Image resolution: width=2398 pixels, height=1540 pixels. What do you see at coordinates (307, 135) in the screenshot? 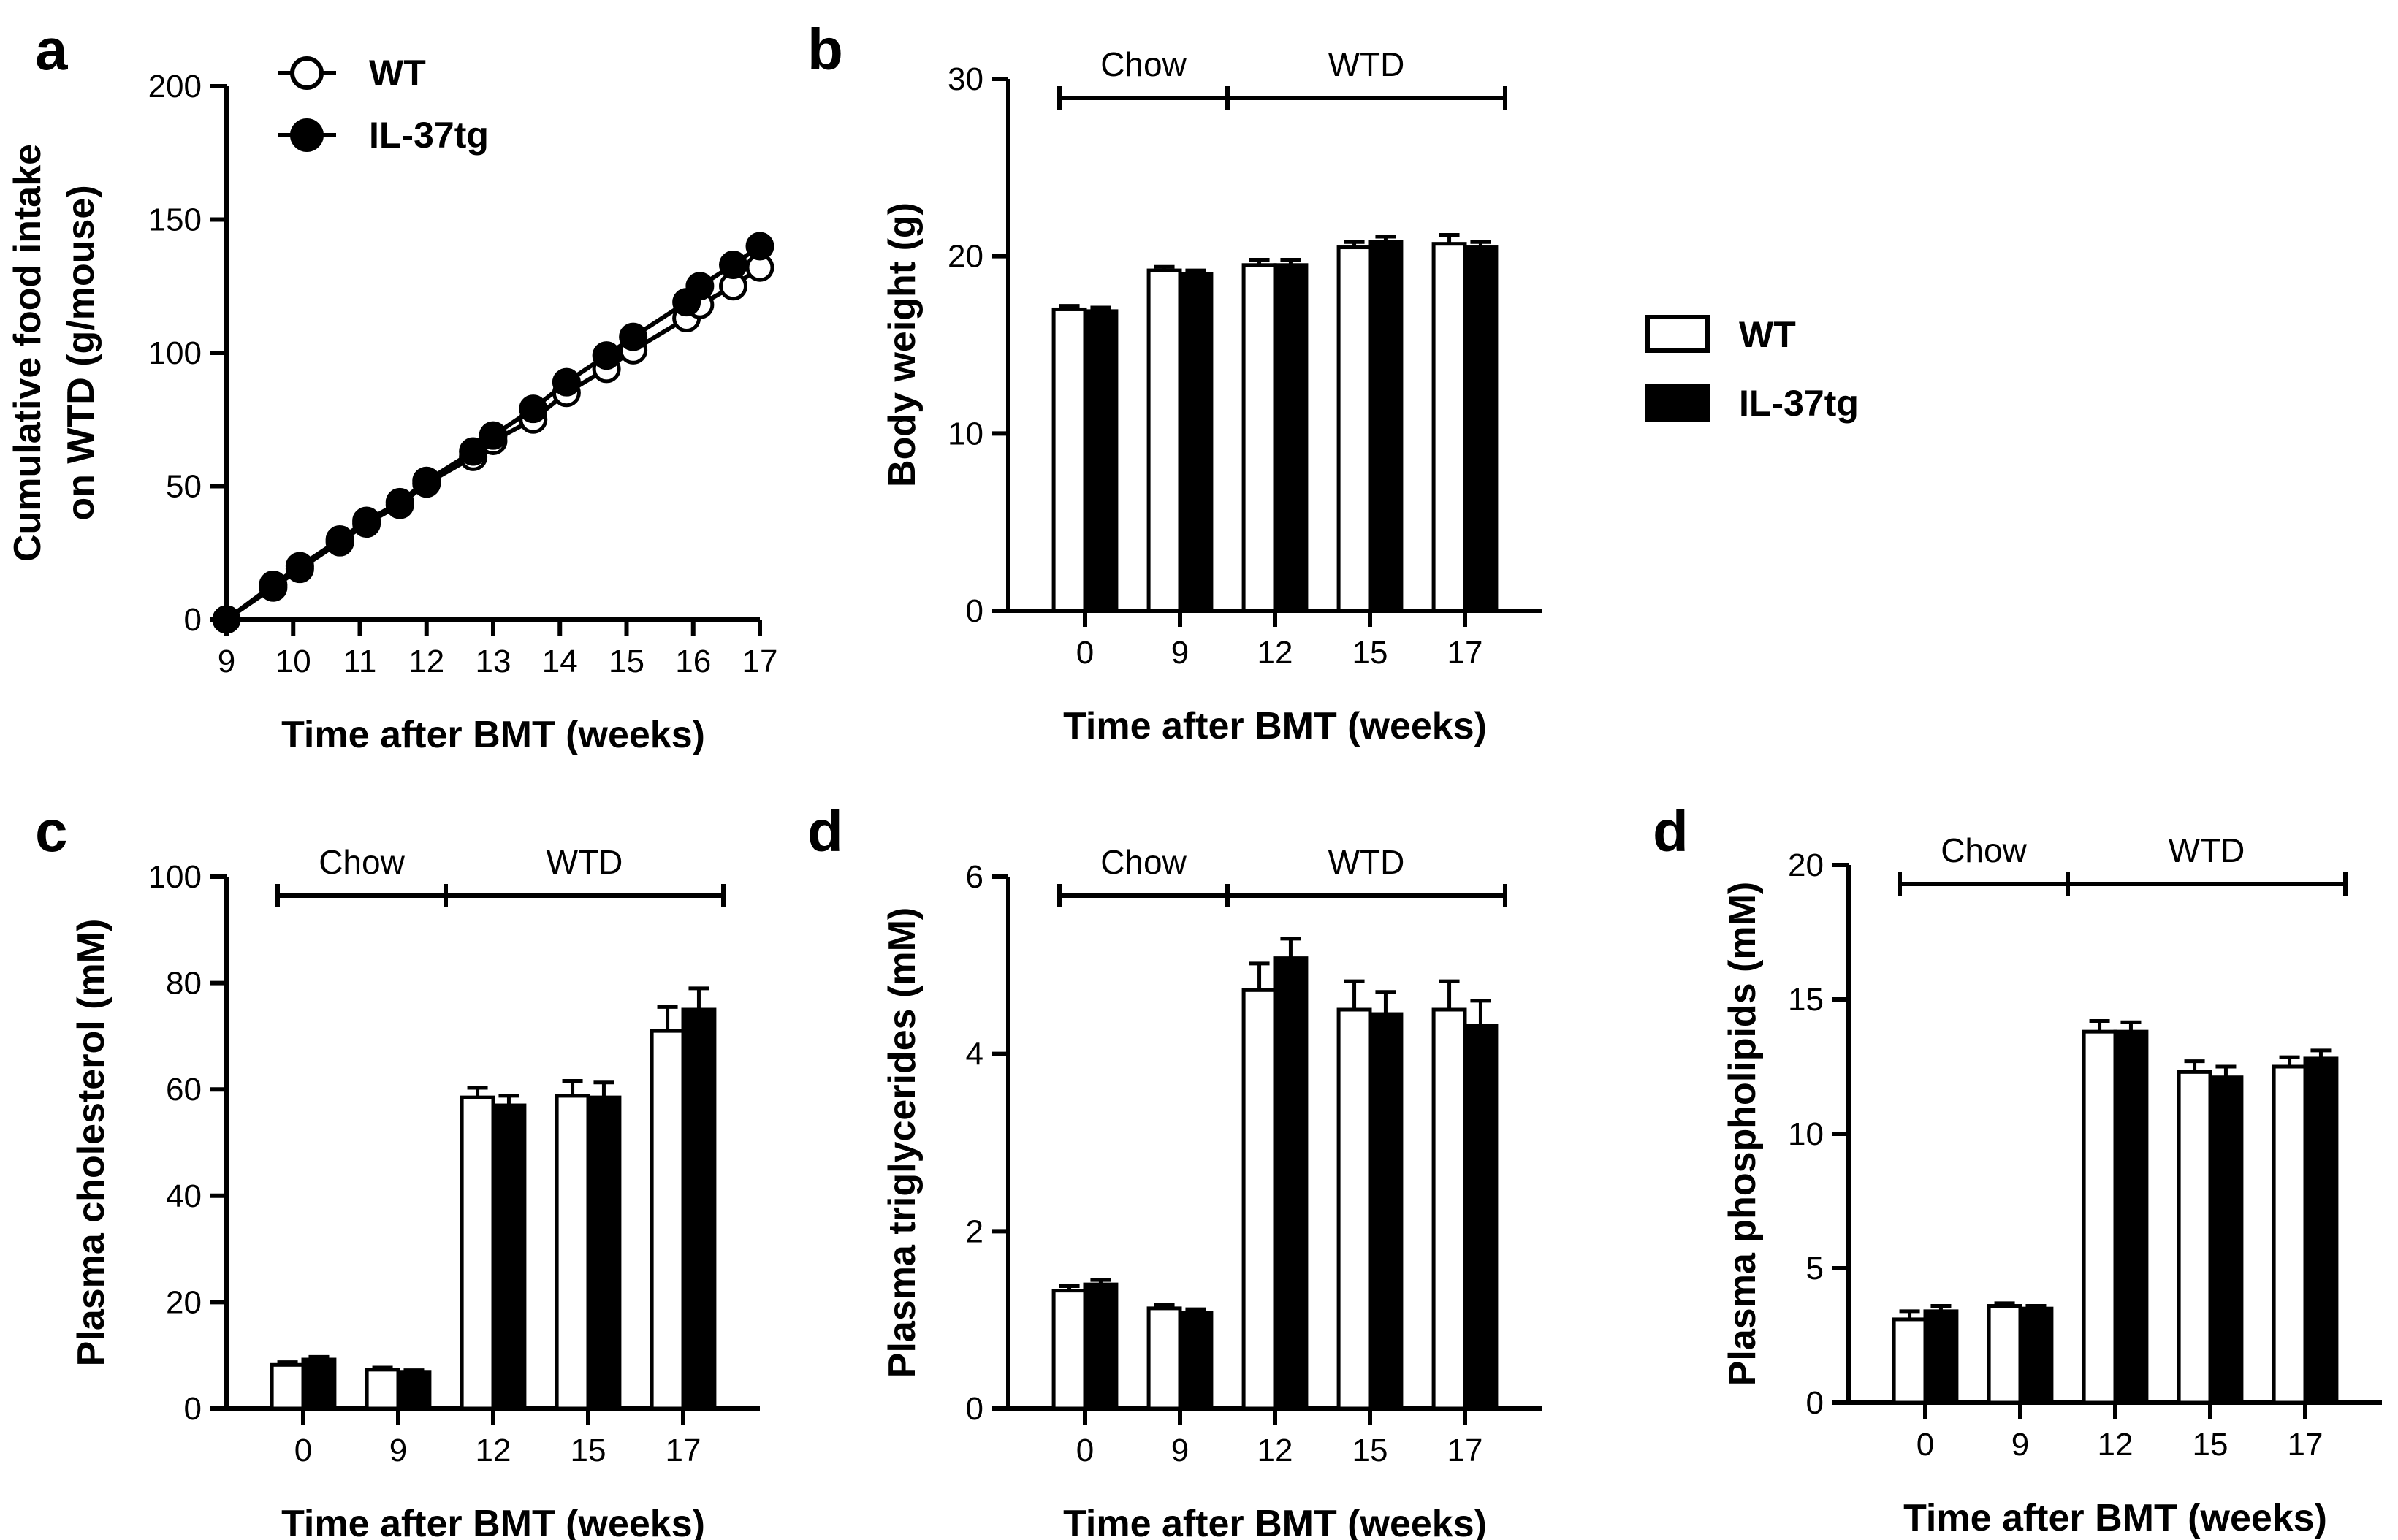
I see `legend-il37-marker` at bounding box center [307, 135].